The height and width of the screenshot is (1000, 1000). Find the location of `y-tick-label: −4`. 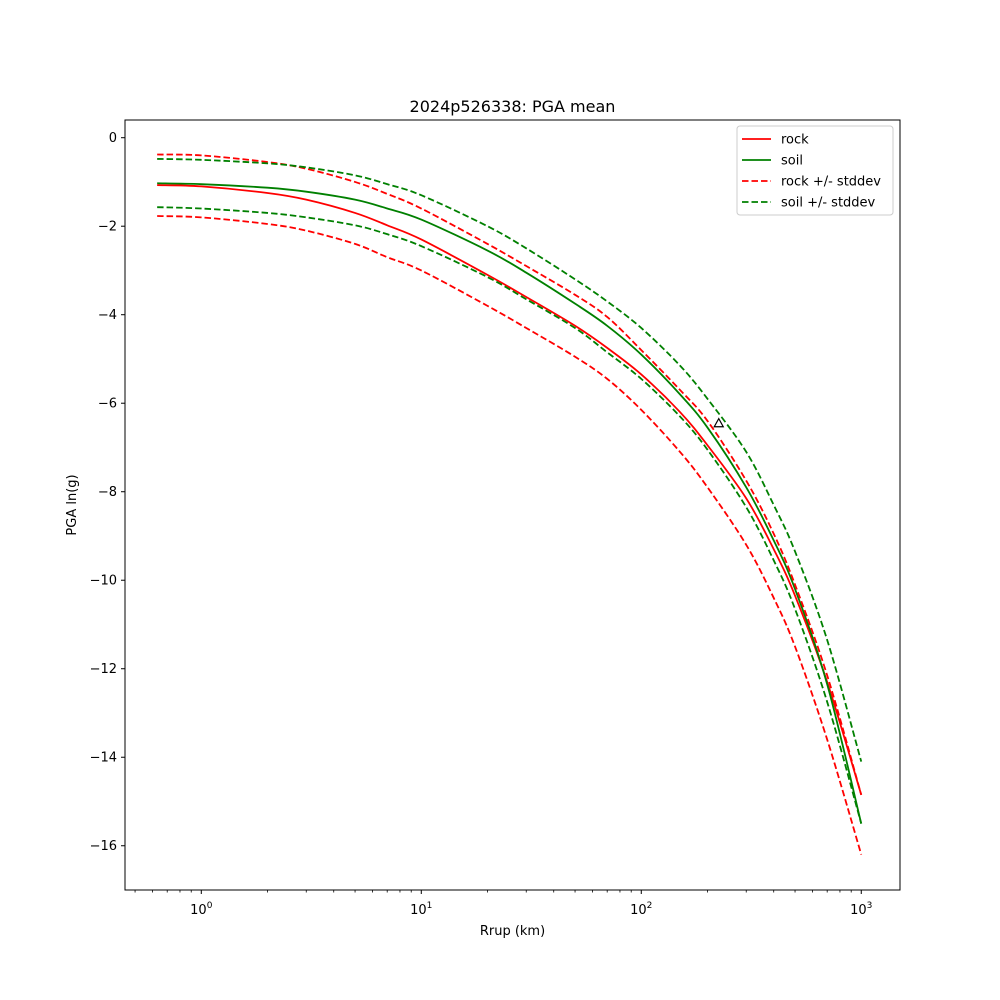

y-tick-label: −4 is located at coordinates (107, 315).